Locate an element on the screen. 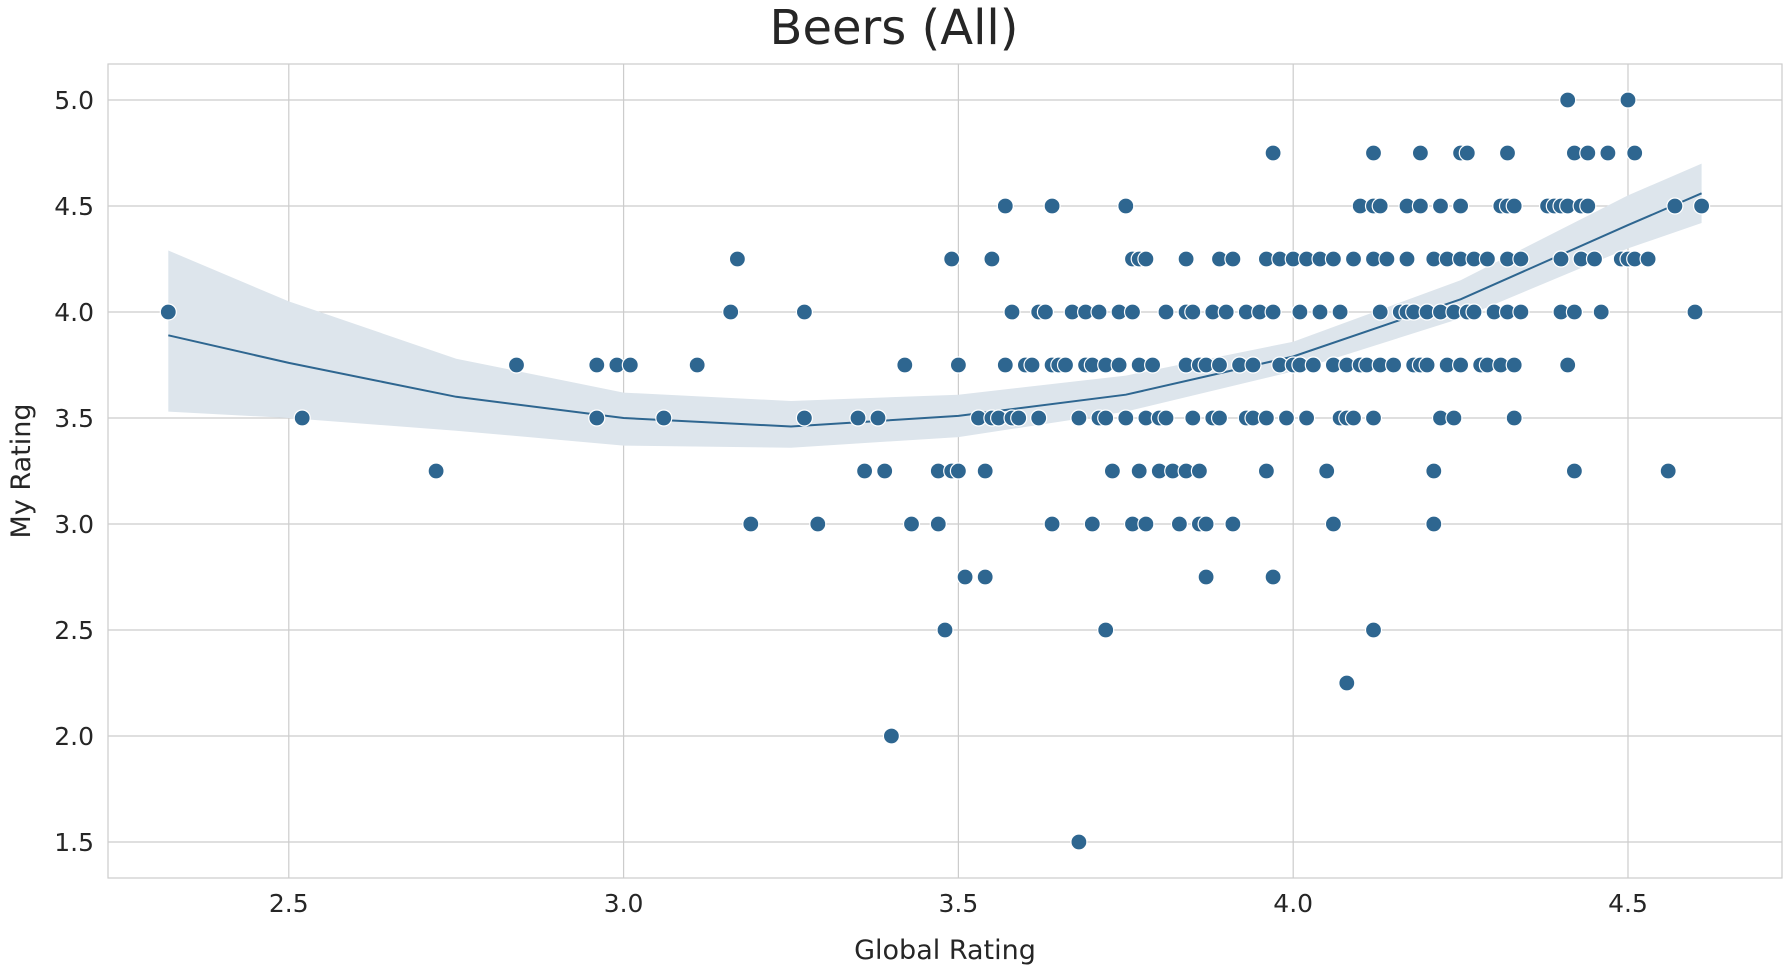 Image resolution: width=1788 pixels, height=972 pixels. x-axis-label: Global Rating is located at coordinates (945, 950).